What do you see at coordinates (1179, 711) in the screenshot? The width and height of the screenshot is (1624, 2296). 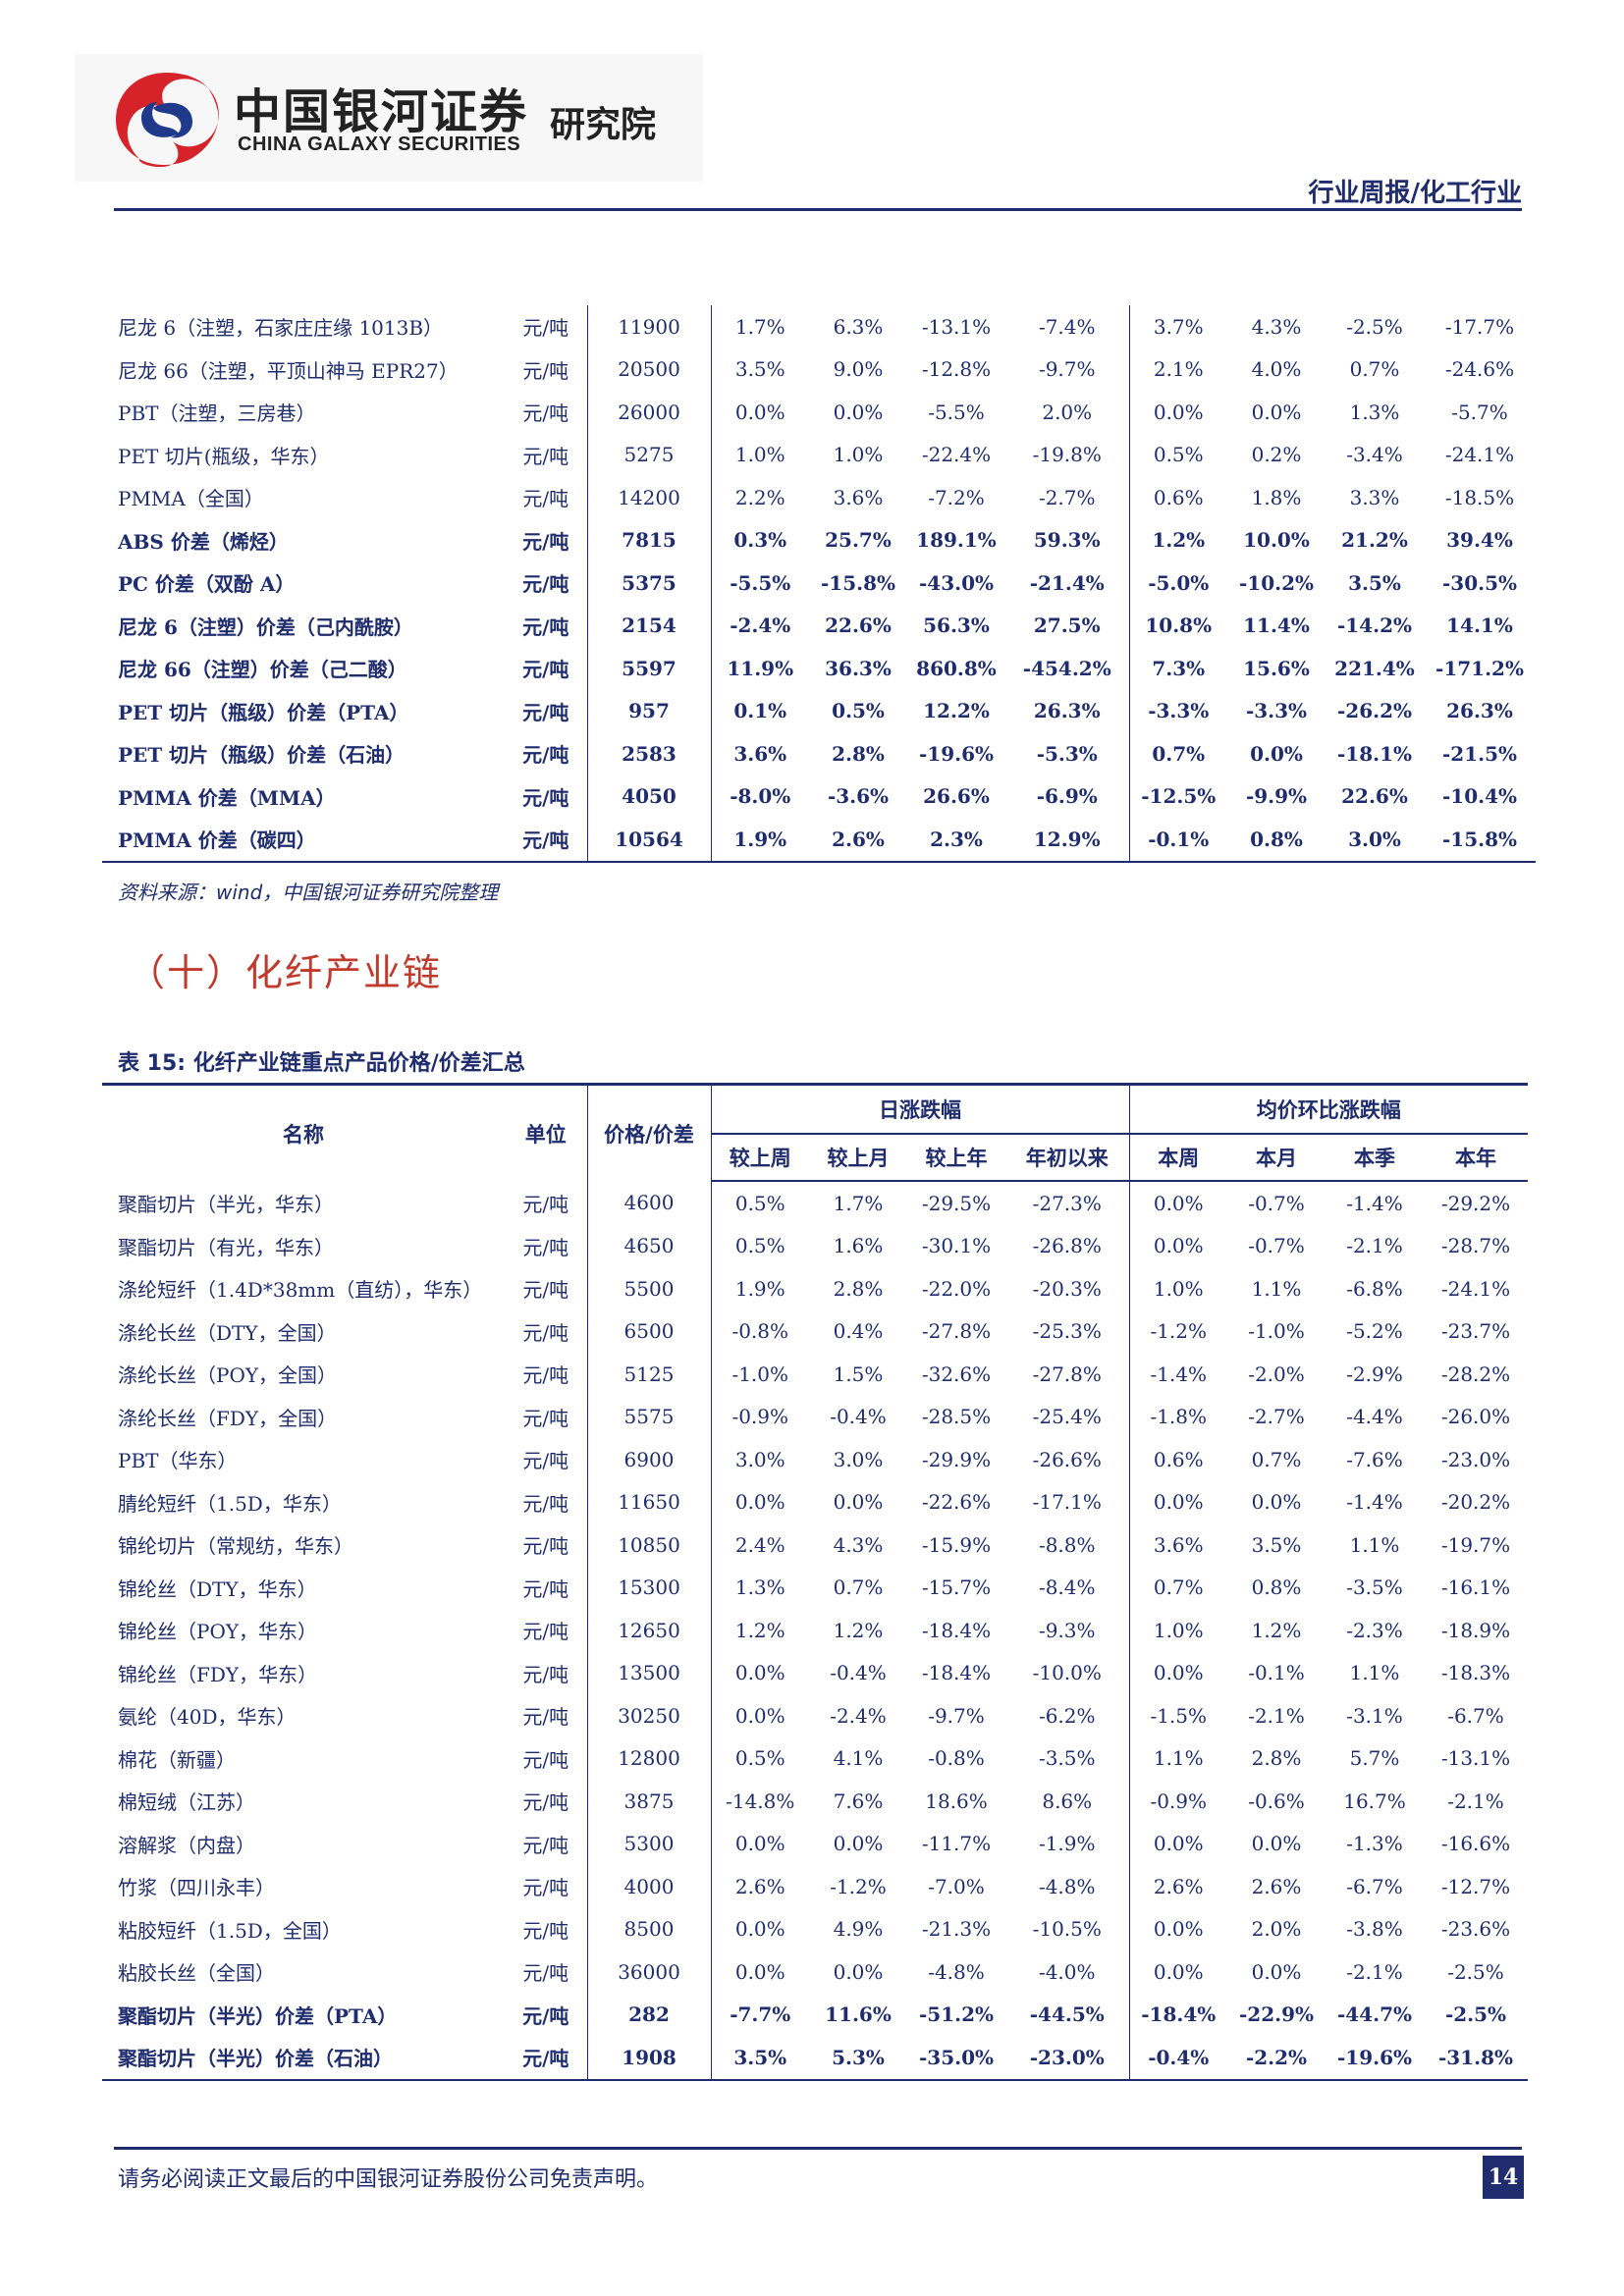 I see `row-change-value: -3.3%` at bounding box center [1179, 711].